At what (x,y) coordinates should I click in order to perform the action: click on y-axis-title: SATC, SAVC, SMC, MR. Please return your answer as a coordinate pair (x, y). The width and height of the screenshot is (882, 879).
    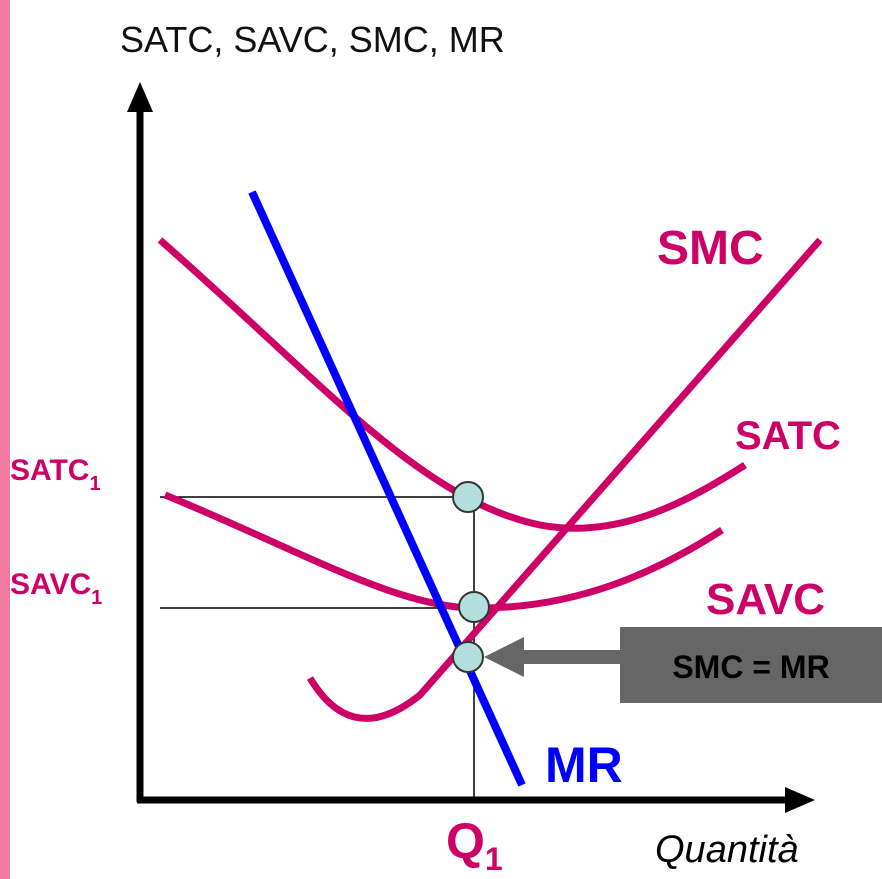
    Looking at the image, I should click on (312, 39).